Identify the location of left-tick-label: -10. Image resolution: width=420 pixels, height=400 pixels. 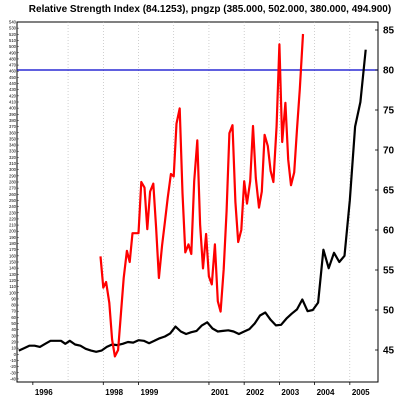
(13, 360).